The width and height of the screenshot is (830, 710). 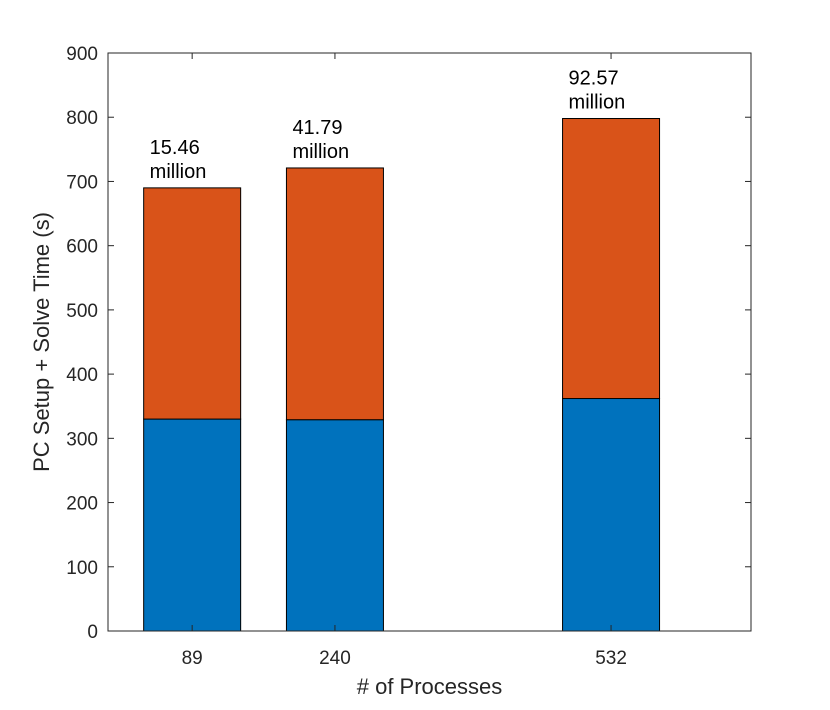 I want to click on x-tick-label-89: 89, so click(x=192, y=658).